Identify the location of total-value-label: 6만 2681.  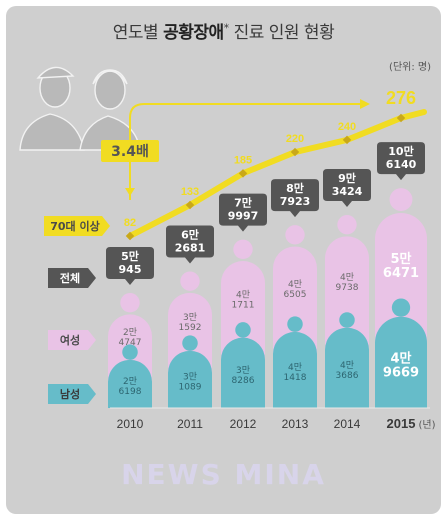
(190, 240).